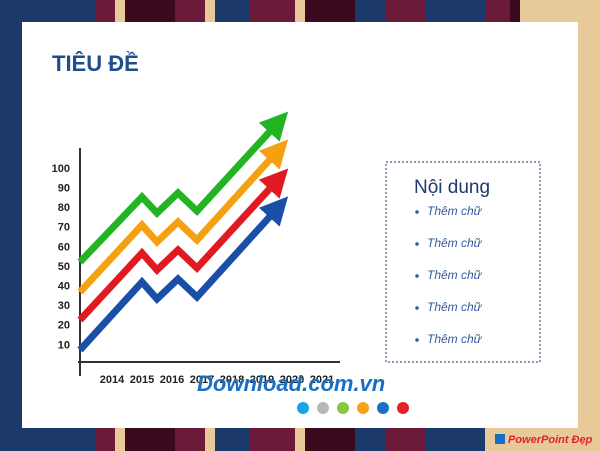  Describe the element at coordinates (500, 439) in the screenshot. I see `logo-icon` at that location.